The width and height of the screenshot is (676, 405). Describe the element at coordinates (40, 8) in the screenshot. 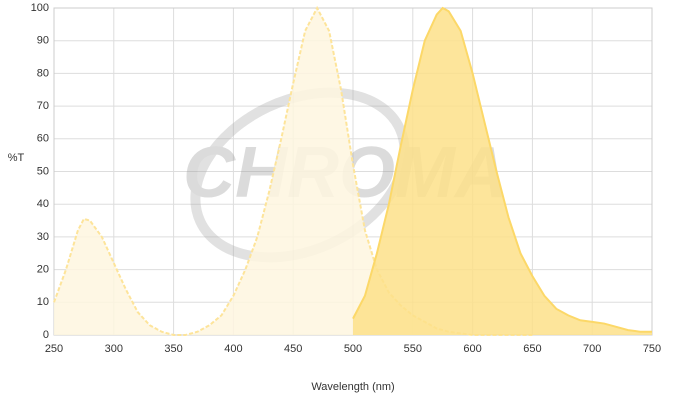

I see `y-tick-label: 100` at that location.